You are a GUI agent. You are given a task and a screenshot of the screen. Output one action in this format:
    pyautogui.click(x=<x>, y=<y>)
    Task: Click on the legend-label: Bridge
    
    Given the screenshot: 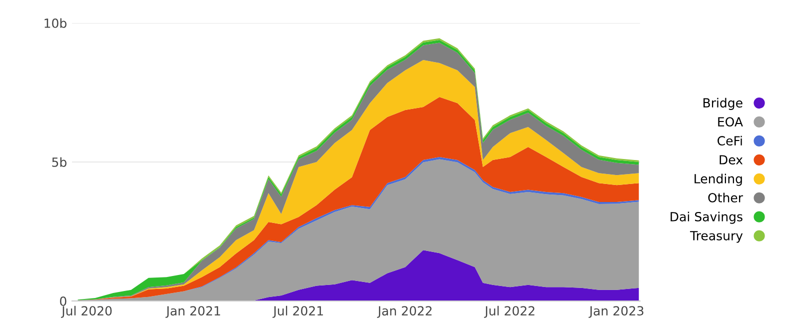 What is the action you would take?
    pyautogui.click(x=723, y=104)
    